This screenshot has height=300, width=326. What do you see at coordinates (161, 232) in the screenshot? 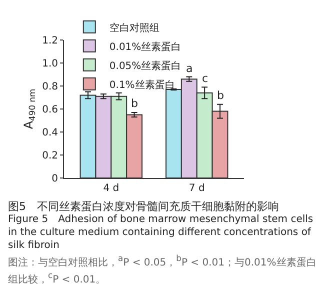
I see `text: Figure 5 Adhesion of bone marrow mesenchymal stem cells in the culture medium containing different concentrations of silk fibroin` at bounding box center [161, 232].